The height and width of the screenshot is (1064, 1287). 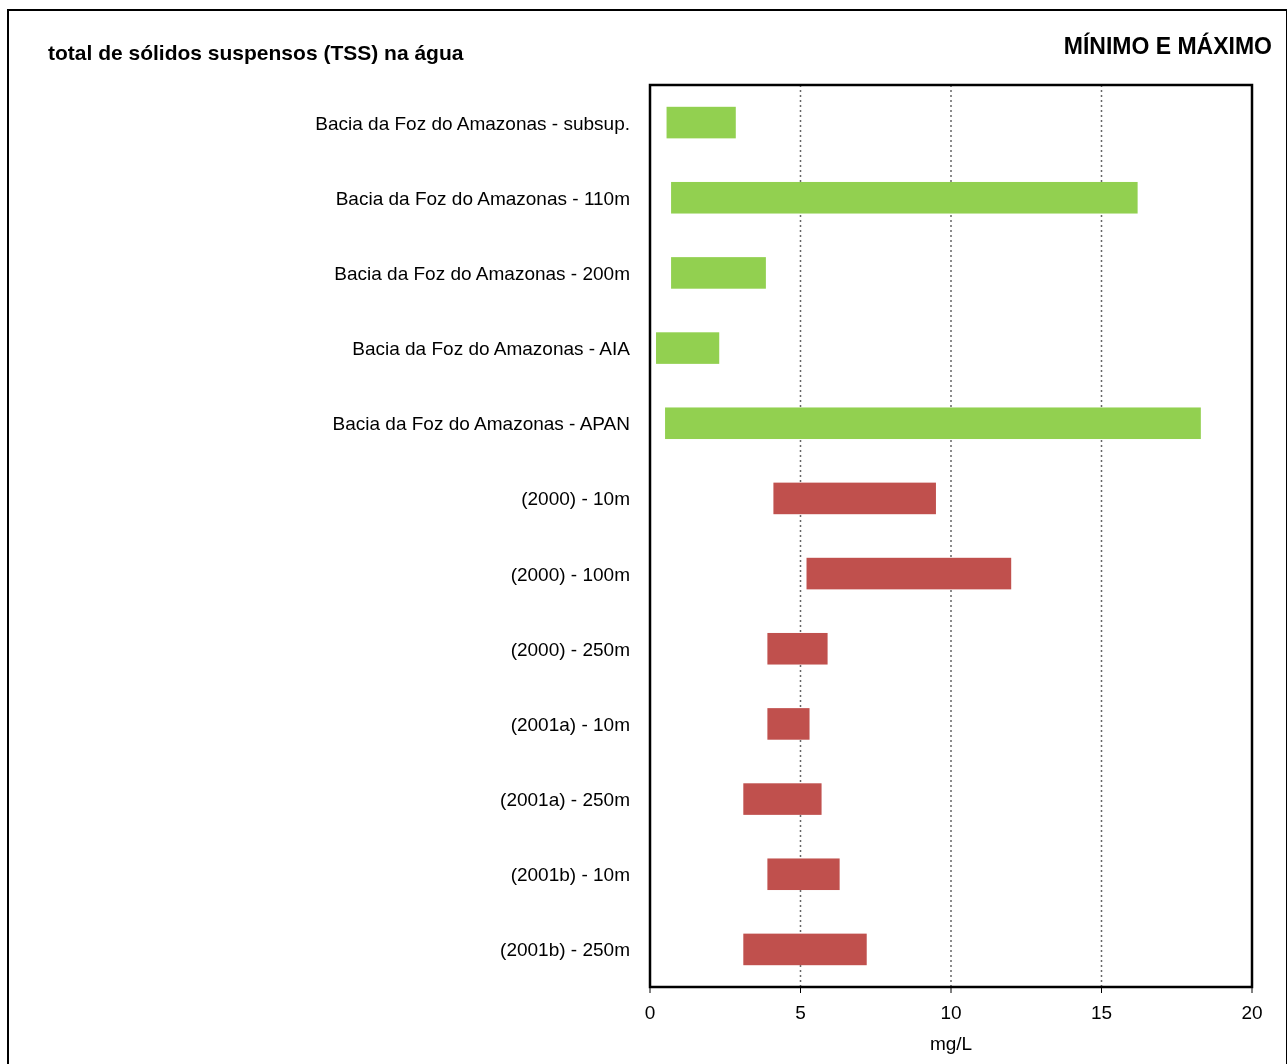 I want to click on y-tick-label: Bacia da Foz do Amazonas - APAN, so click(x=481, y=424).